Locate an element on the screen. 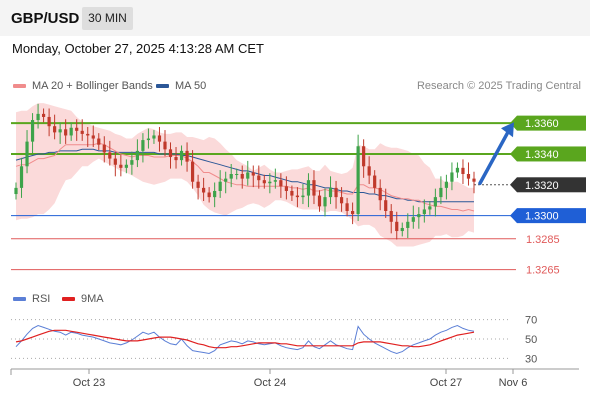  level-label-4: 1.3285 is located at coordinates (543, 240).